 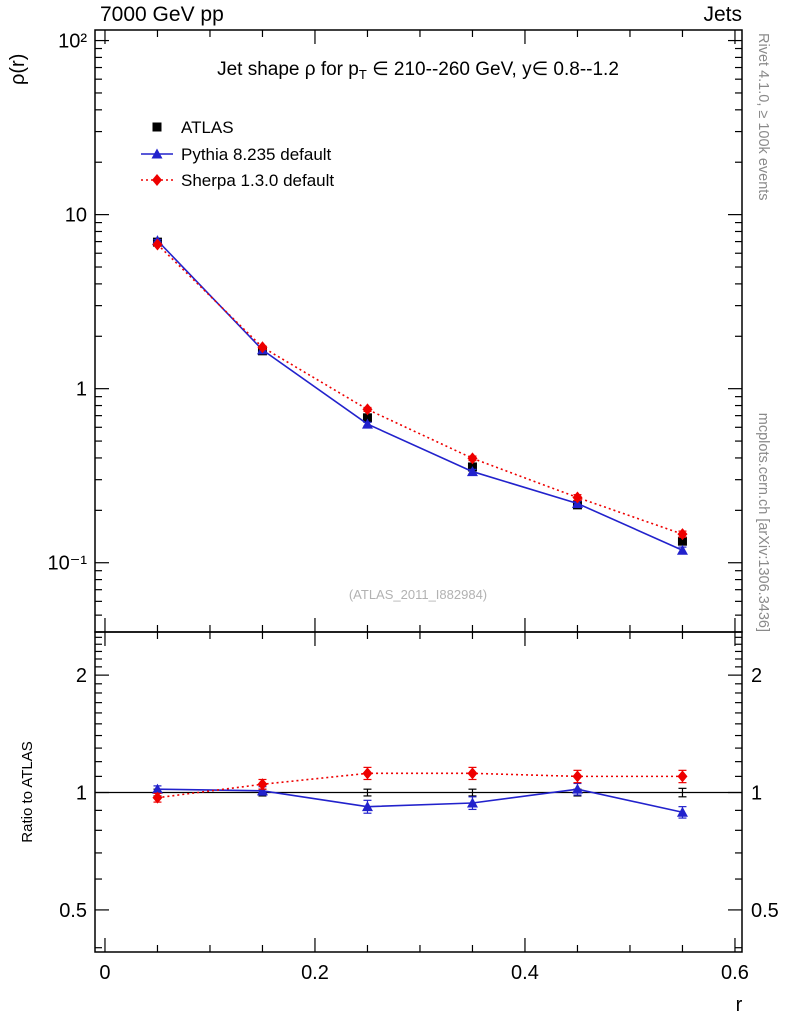 What do you see at coordinates (157, 127) in the screenshot?
I see `atlas-legend-marker` at bounding box center [157, 127].